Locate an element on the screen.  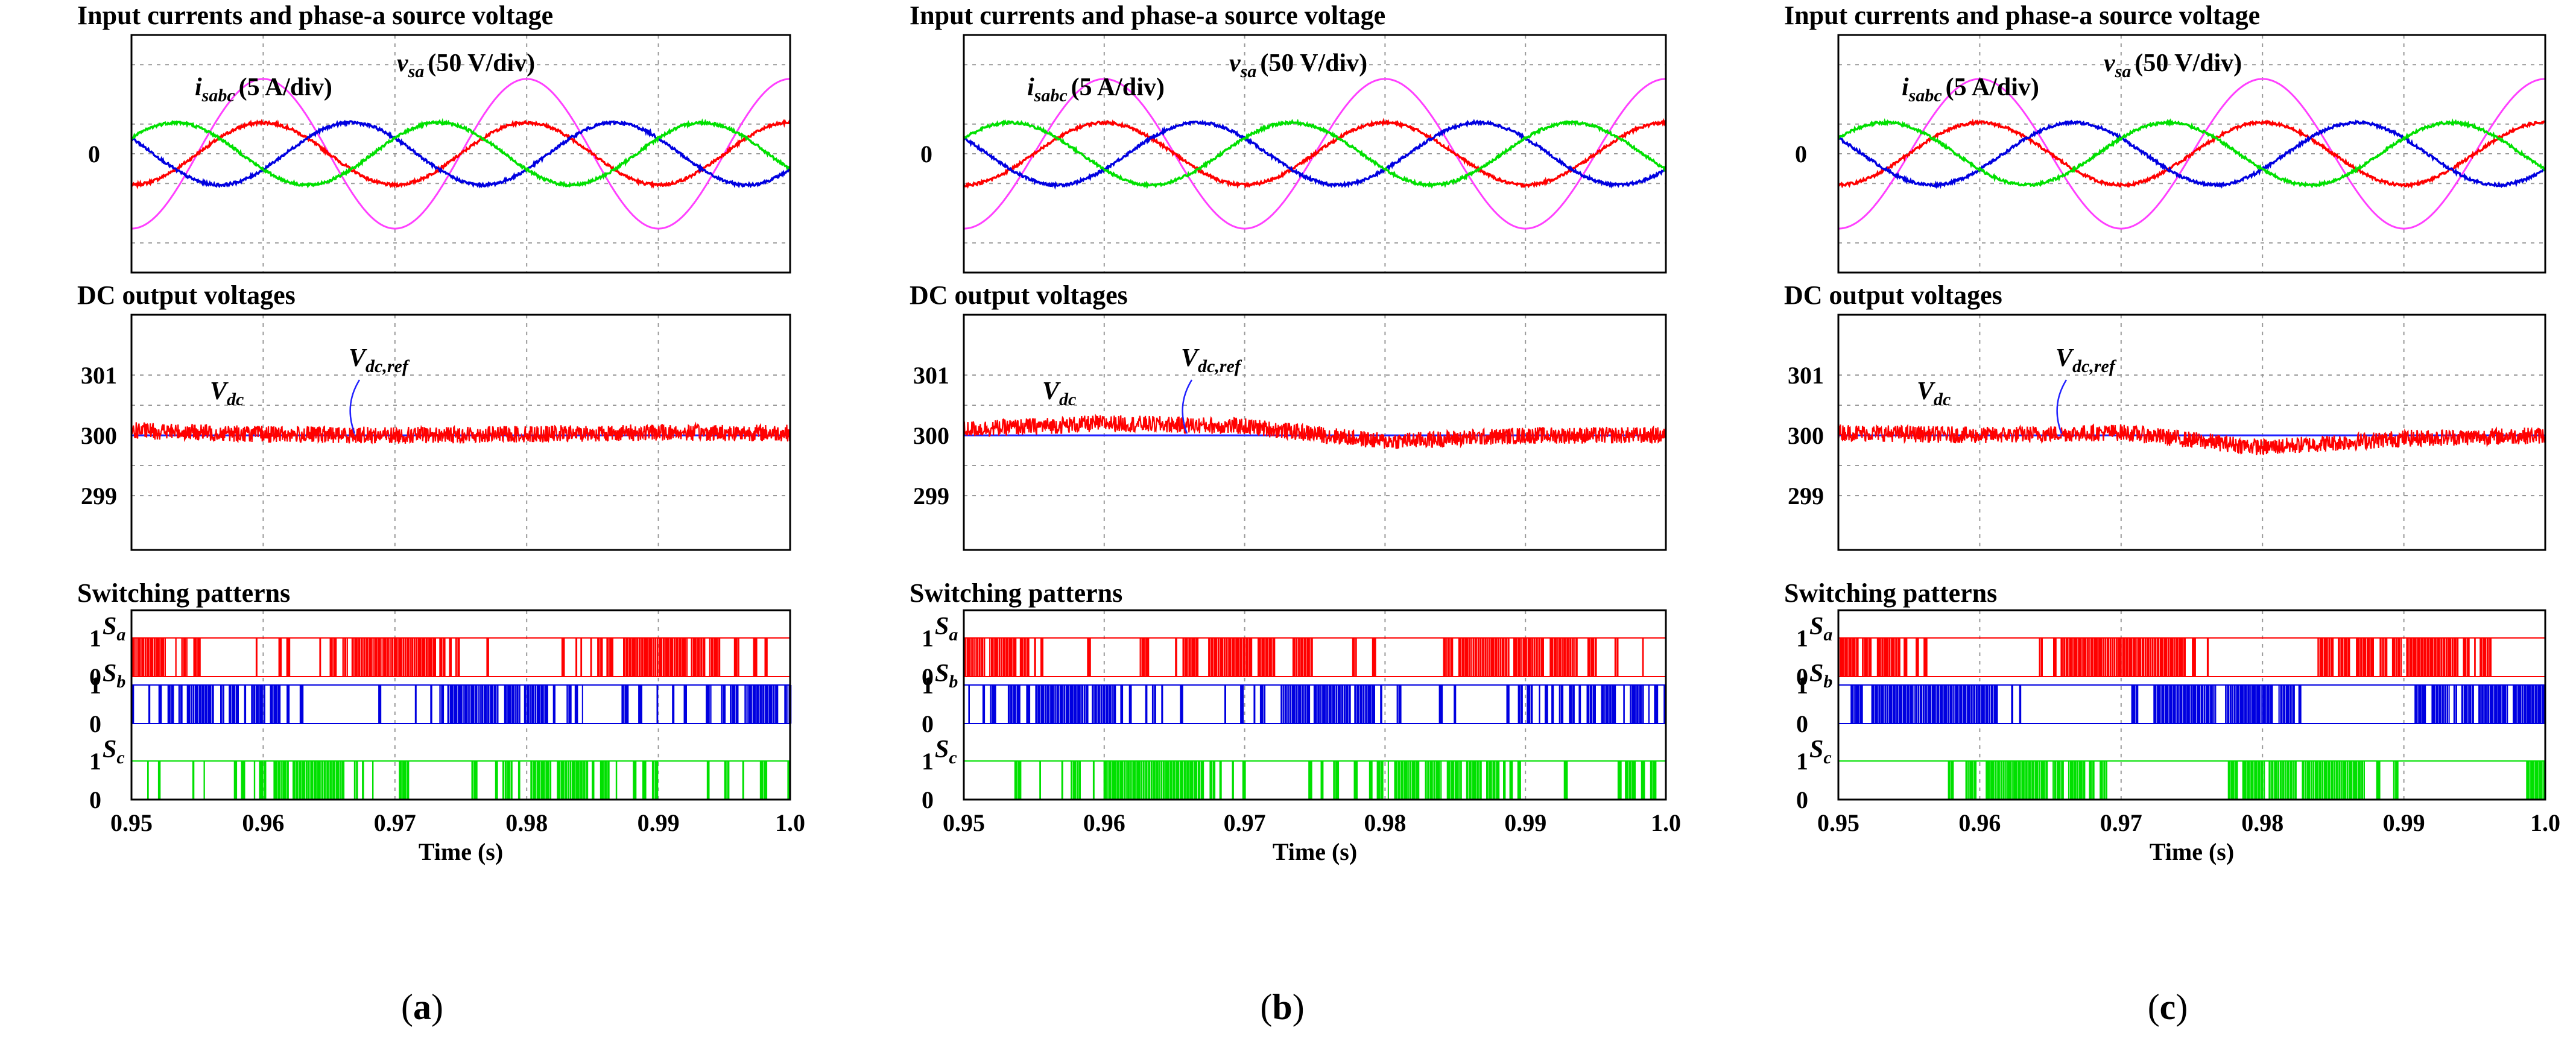
x-tick-label: 0.98 is located at coordinates (2262, 823).